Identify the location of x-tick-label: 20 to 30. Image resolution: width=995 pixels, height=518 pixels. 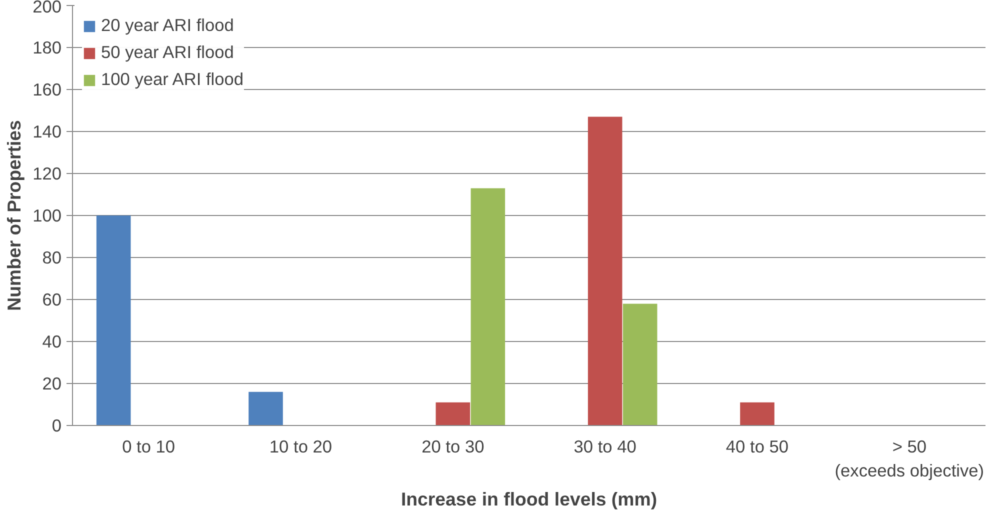
(453, 446).